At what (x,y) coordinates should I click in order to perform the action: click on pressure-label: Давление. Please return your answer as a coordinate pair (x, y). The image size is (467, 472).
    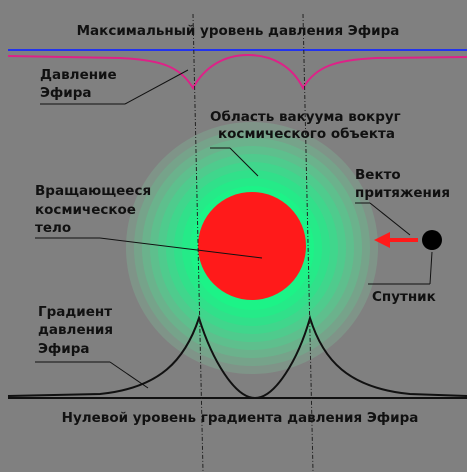
    Looking at the image, I should click on (78, 75).